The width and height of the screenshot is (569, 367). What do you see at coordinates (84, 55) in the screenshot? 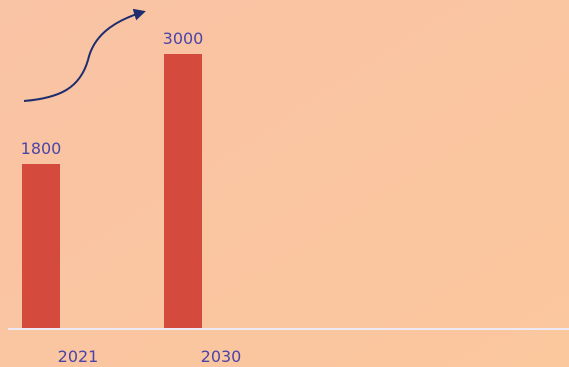
I see `growth-arrow-icon` at bounding box center [84, 55].